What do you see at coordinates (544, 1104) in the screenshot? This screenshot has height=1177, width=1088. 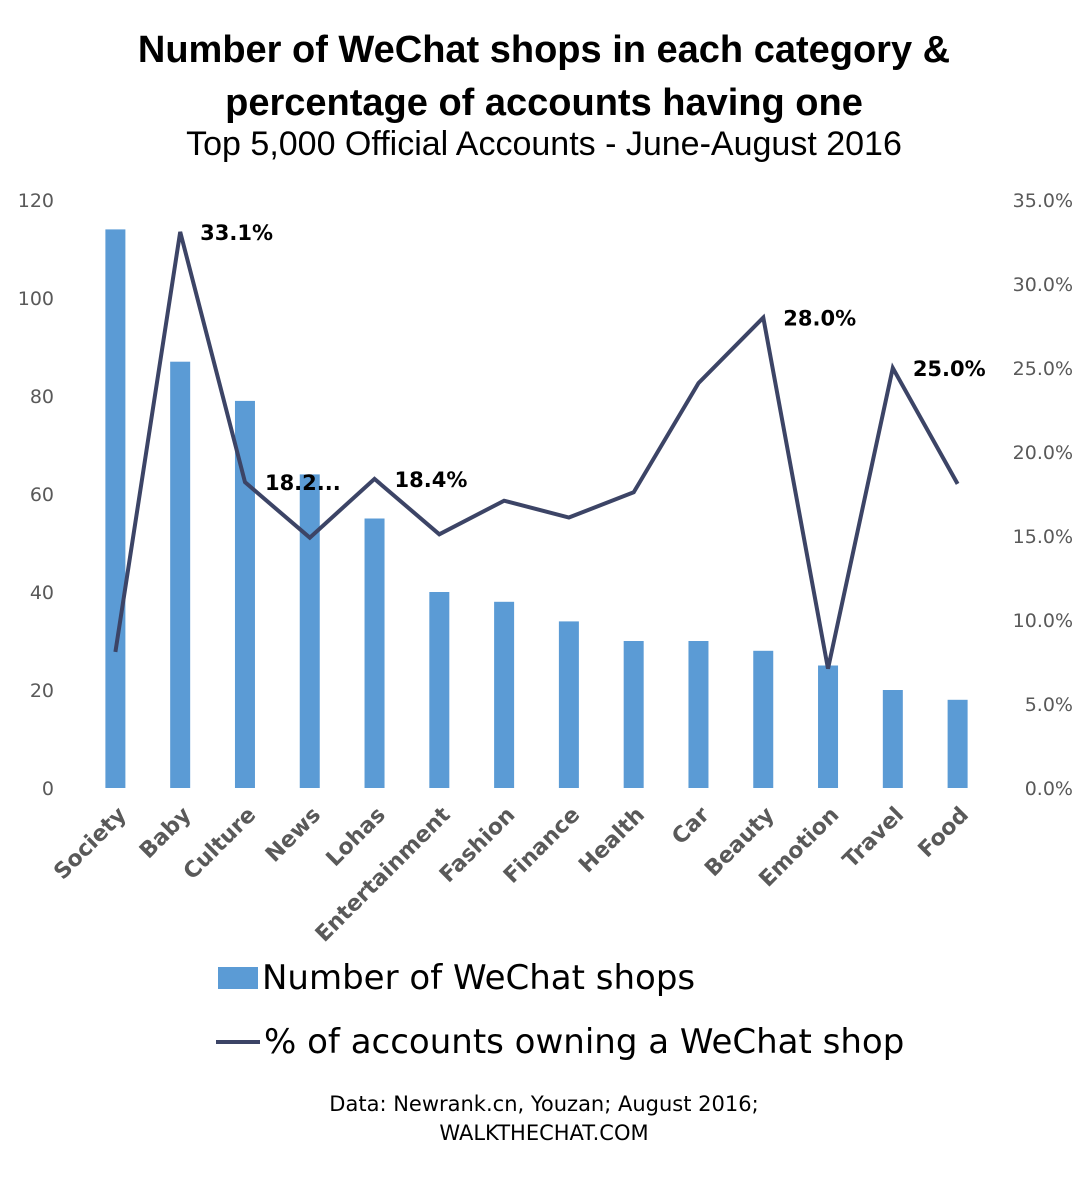 I see `source-line-1: Data: Newrank.cn, Youzan; August 2016;` at bounding box center [544, 1104].